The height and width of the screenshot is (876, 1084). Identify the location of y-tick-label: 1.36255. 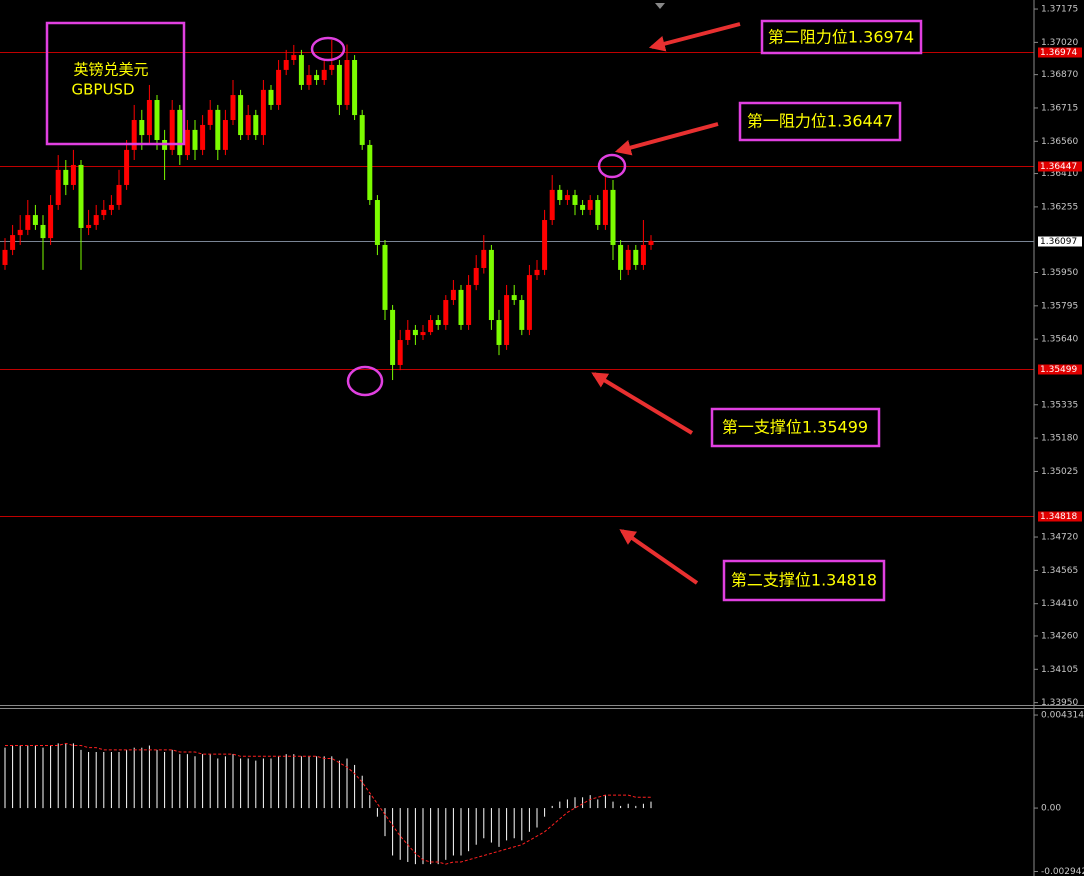
(1059, 207).